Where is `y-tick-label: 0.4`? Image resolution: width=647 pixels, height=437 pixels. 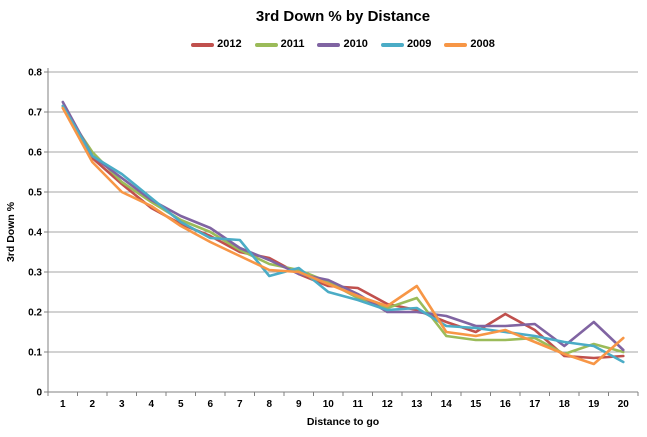 y-tick-label: 0.4 is located at coordinates (35, 233).